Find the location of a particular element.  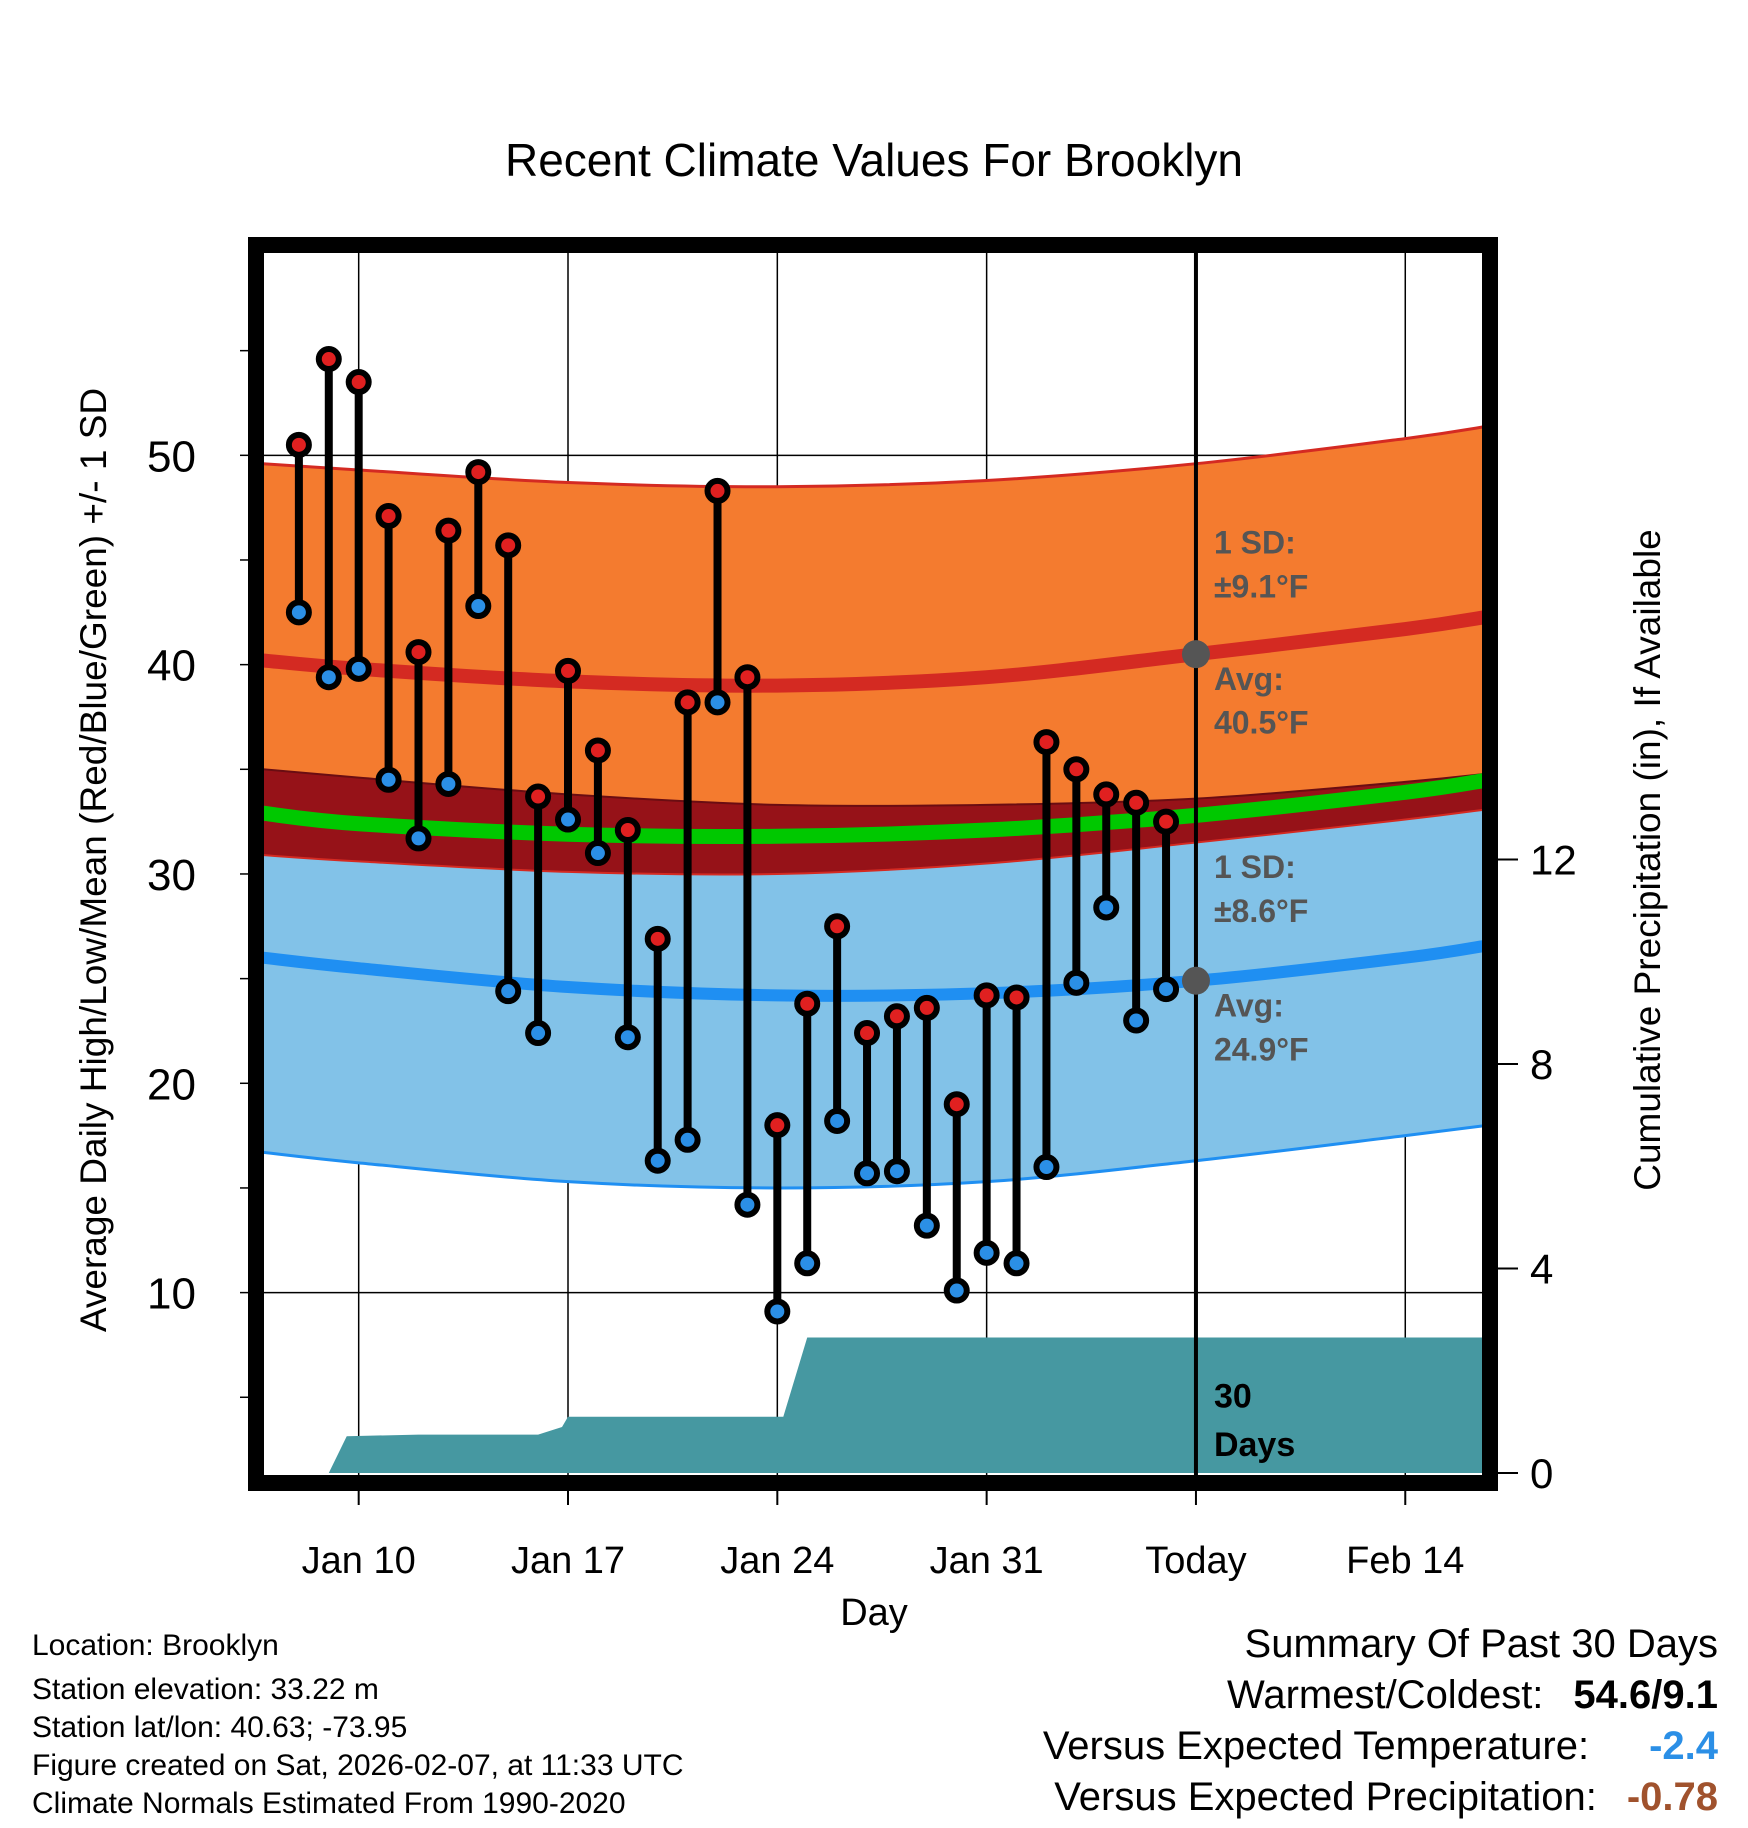

low-avg-value: 24.9°F is located at coordinates (1261, 1049).